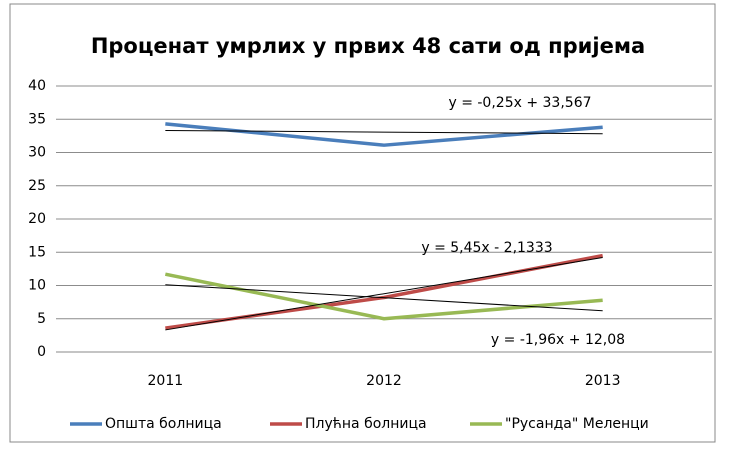  Describe the element at coordinates (41, 319) in the screenshot. I see `y-tick-label: 5` at that location.